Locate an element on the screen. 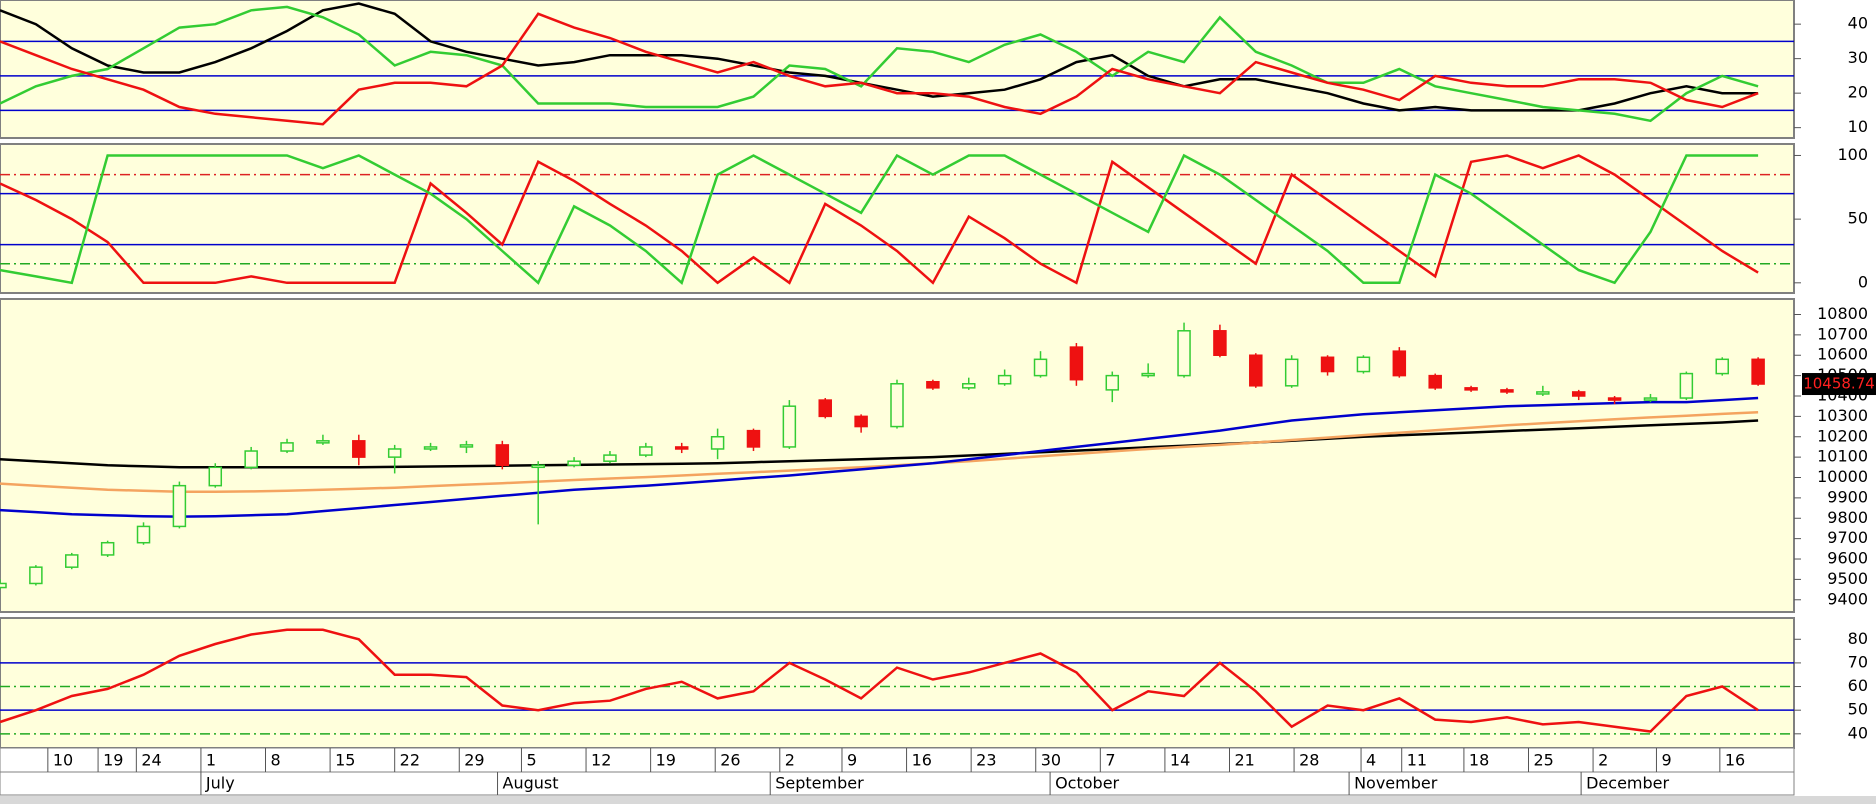 The height and width of the screenshot is (804, 1876). y-tick-label: 9700 is located at coordinates (1847, 537).